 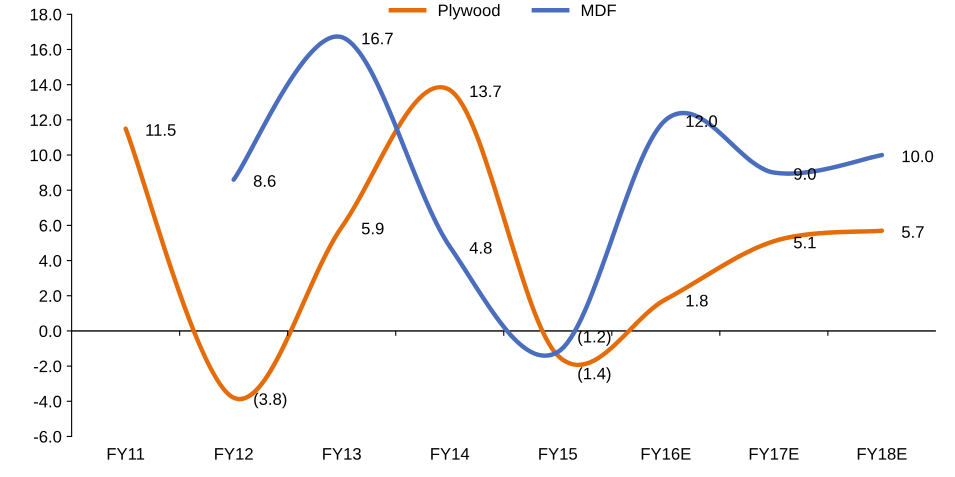 What do you see at coordinates (774, 454) in the screenshot?
I see `x-tick-label: FY17E` at bounding box center [774, 454].